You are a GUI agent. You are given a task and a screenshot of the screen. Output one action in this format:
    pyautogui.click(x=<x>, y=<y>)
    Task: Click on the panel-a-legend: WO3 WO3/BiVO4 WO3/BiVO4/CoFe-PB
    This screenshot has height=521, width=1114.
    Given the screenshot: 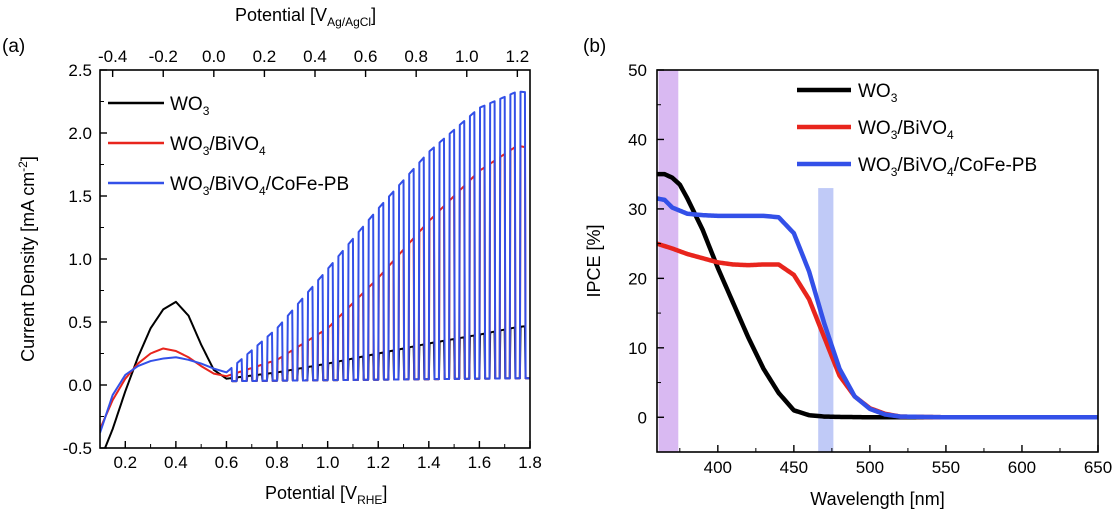 What is the action you would take?
    pyautogui.click(x=228, y=146)
    